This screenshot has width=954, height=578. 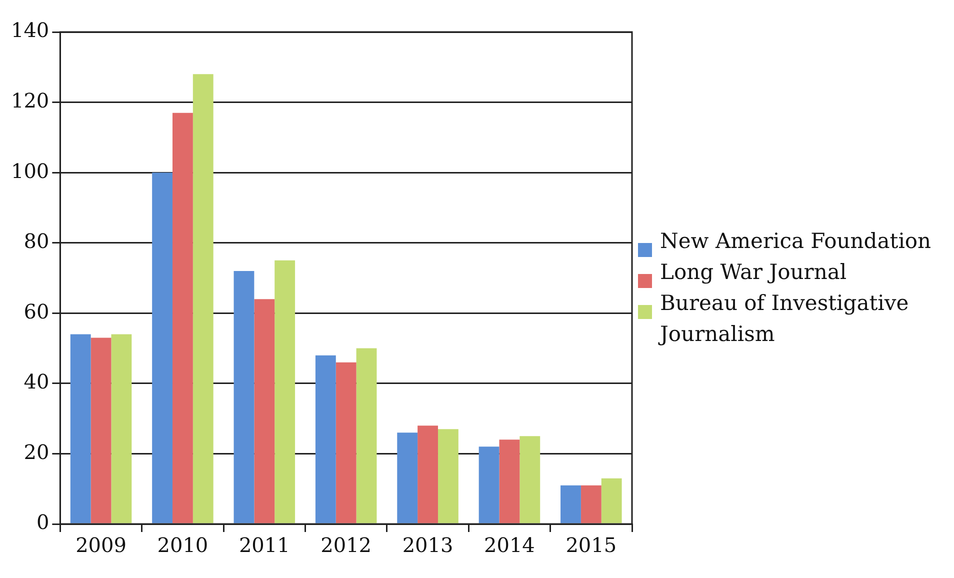 I want to click on legend-label: Bureau of Investigative Journalism, so click(x=785, y=319).